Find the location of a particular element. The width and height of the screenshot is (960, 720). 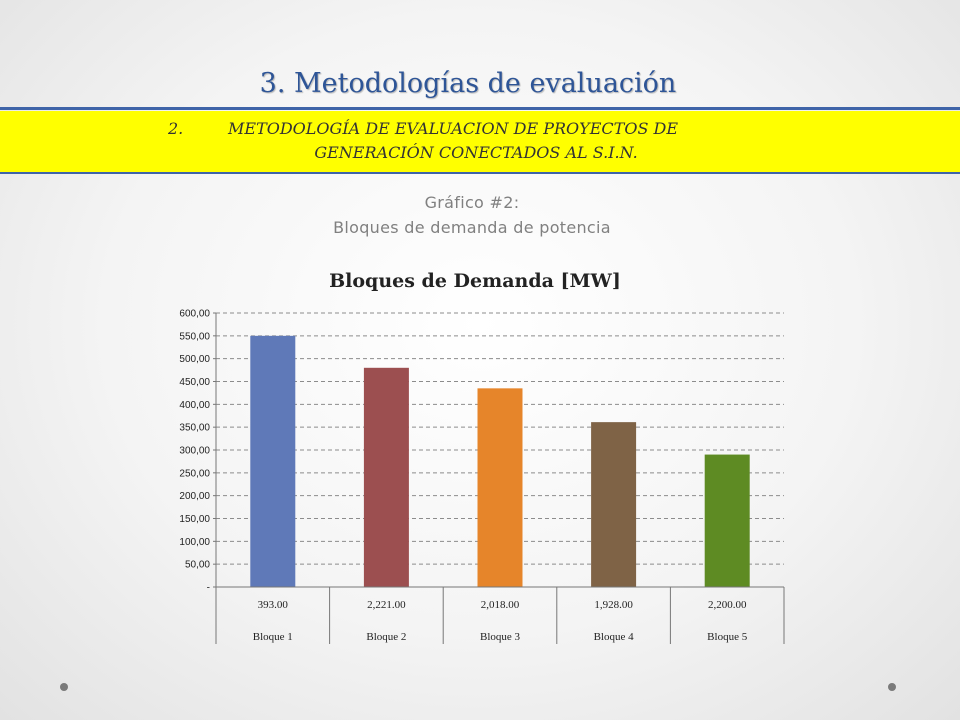

y-tick-label: 400,00 is located at coordinates (194, 405).